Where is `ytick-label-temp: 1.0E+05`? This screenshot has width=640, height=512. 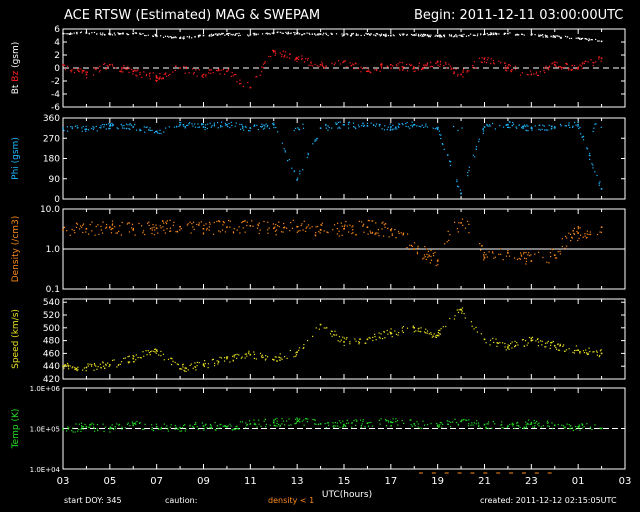
ytick-label-temp: 1.0E+05 is located at coordinates (45, 430).